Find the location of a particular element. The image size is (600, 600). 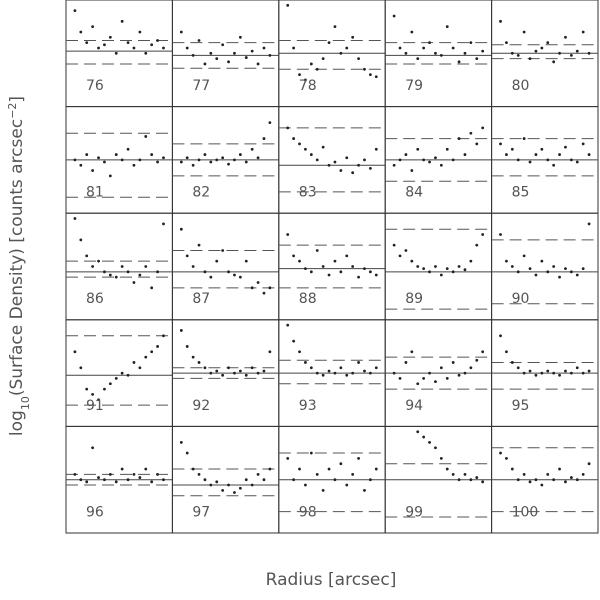

panel-label: 85 is located at coordinates (521, 193).